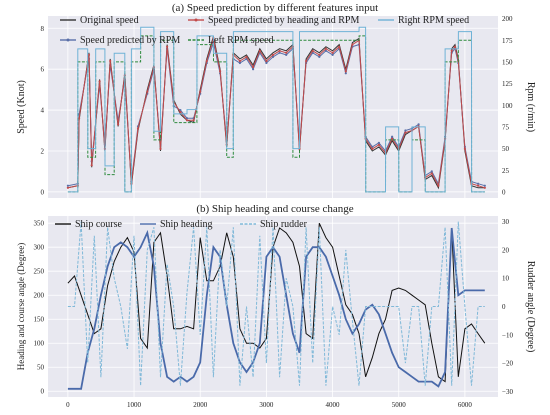  I want to click on legend-label: Speed predicted by heading and RPM, so click(283, 20).